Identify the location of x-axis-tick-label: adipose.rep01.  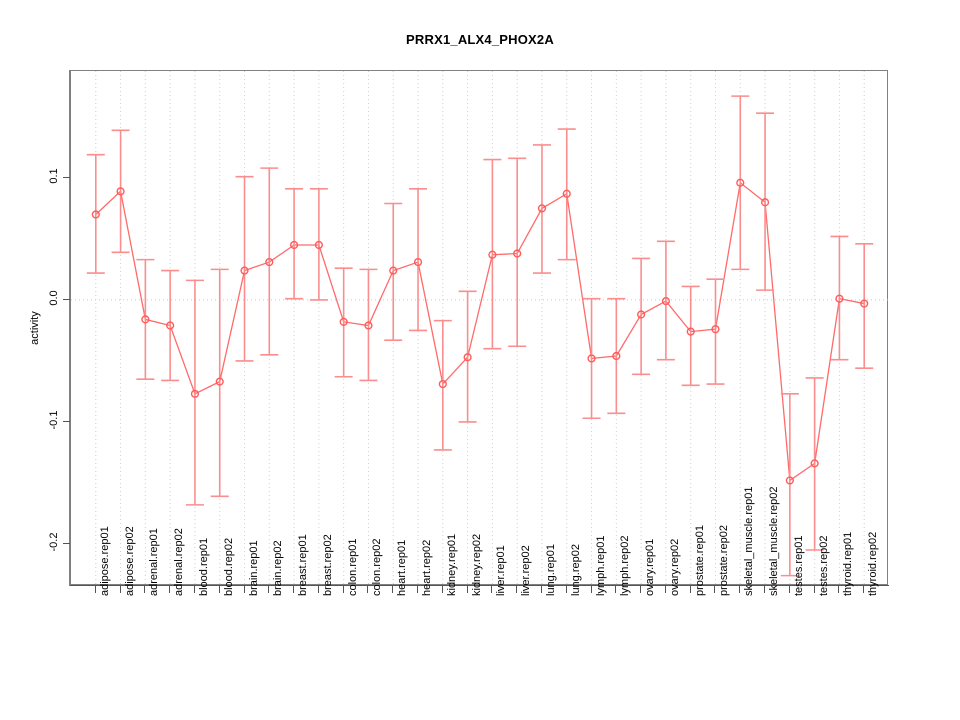
(104, 561).